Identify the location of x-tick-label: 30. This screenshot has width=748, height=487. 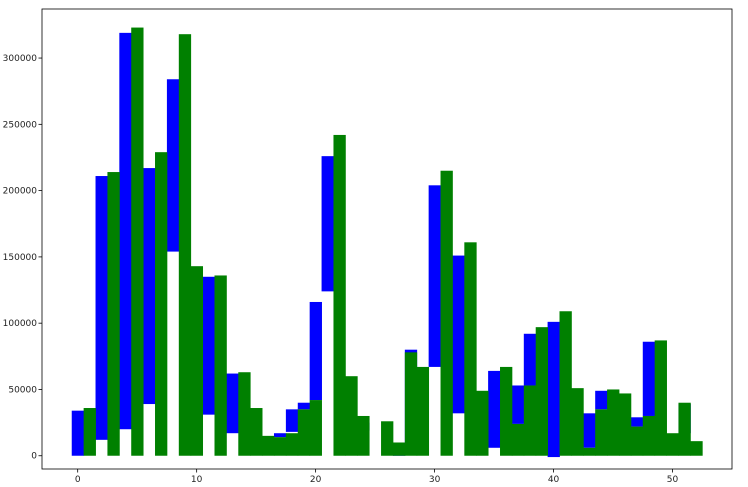
(435, 480).